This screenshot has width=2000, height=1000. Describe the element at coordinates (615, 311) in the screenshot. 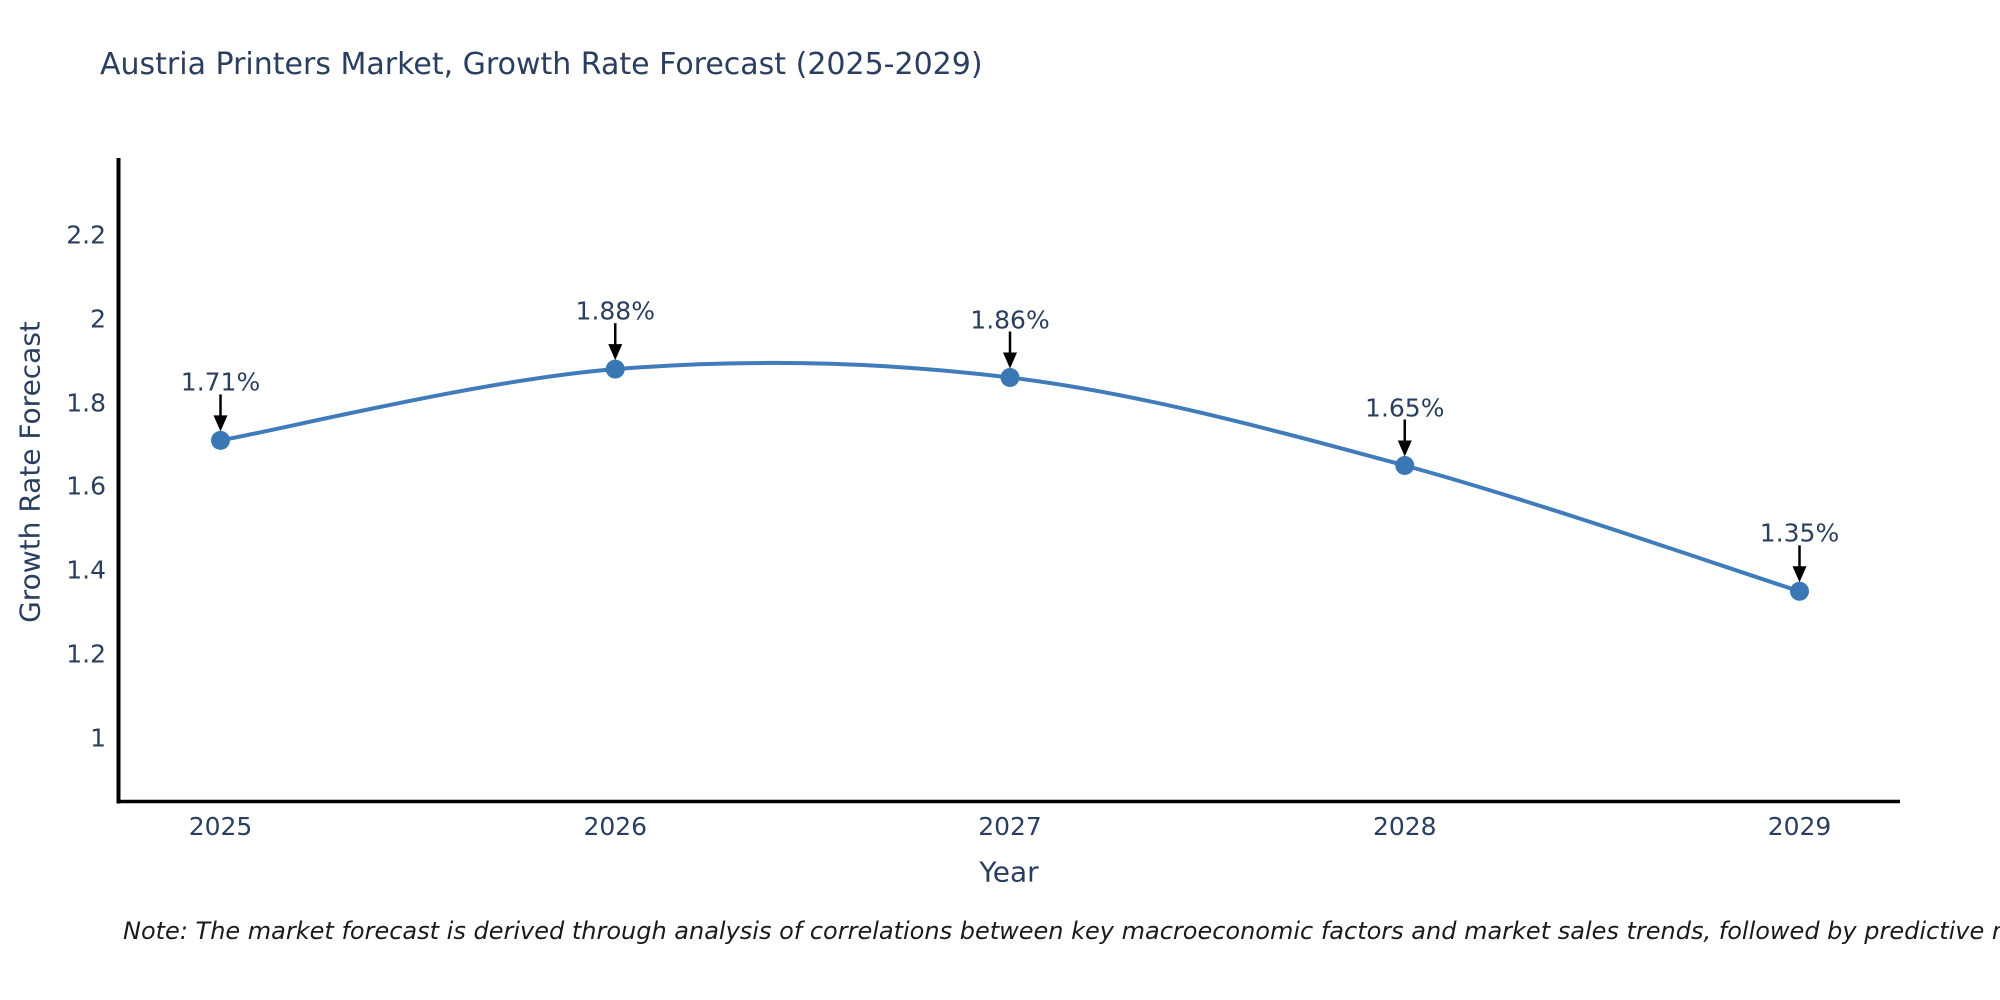

I see `data-point-label: 1.88%` at that location.